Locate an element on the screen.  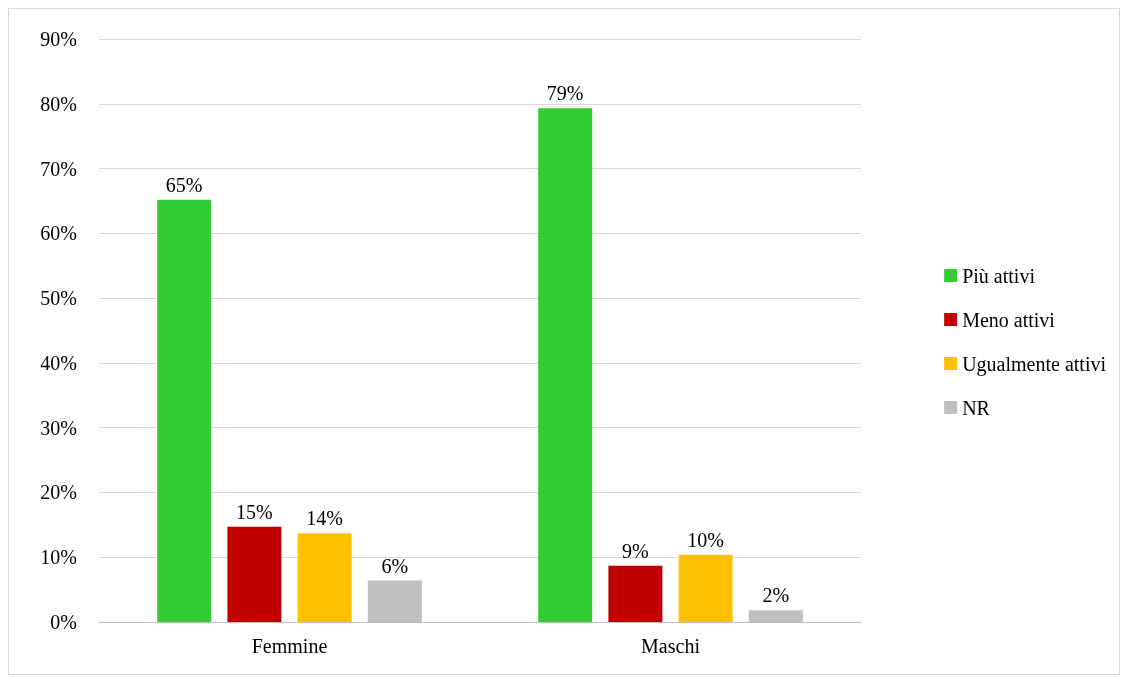
x-tick-label: Femmine is located at coordinates (289, 646).